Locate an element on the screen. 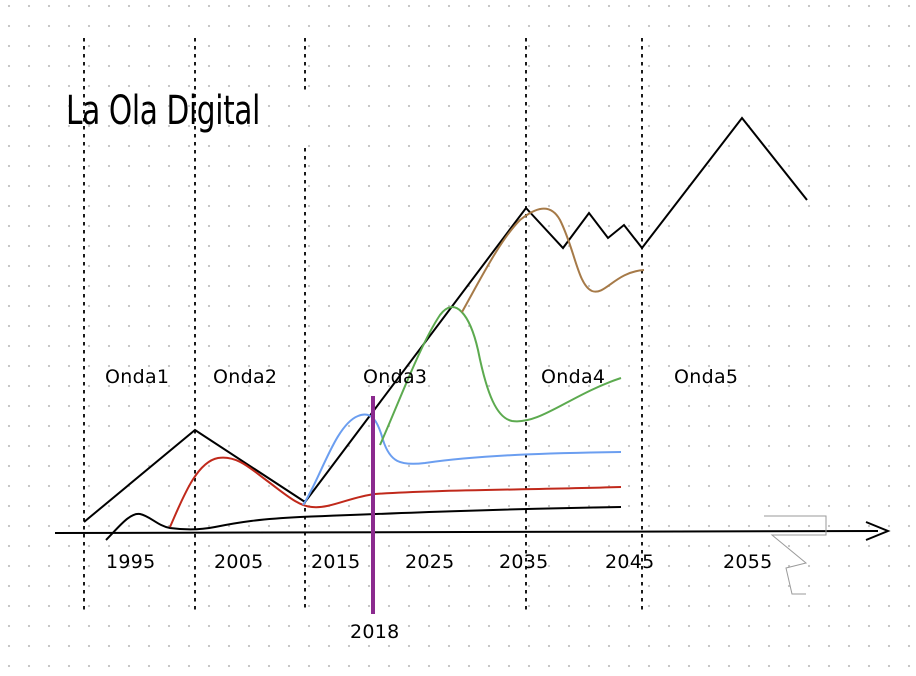 Image resolution: width=916 pixels, height=676 pixels. diagram-title: La Ola Digital is located at coordinates (163, 111).